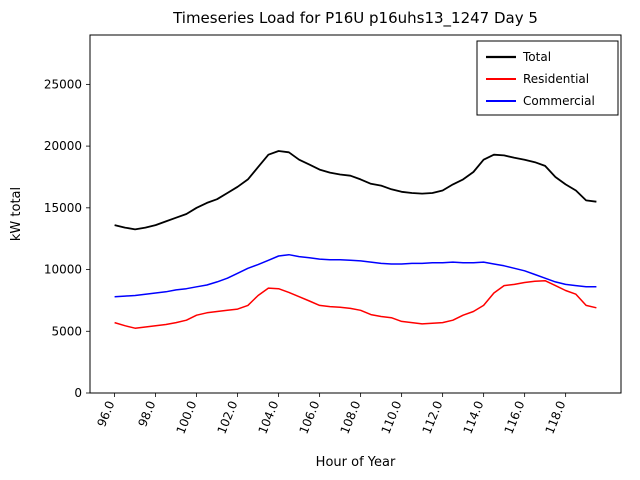  I want to click on legend-box, so click(547, 78).